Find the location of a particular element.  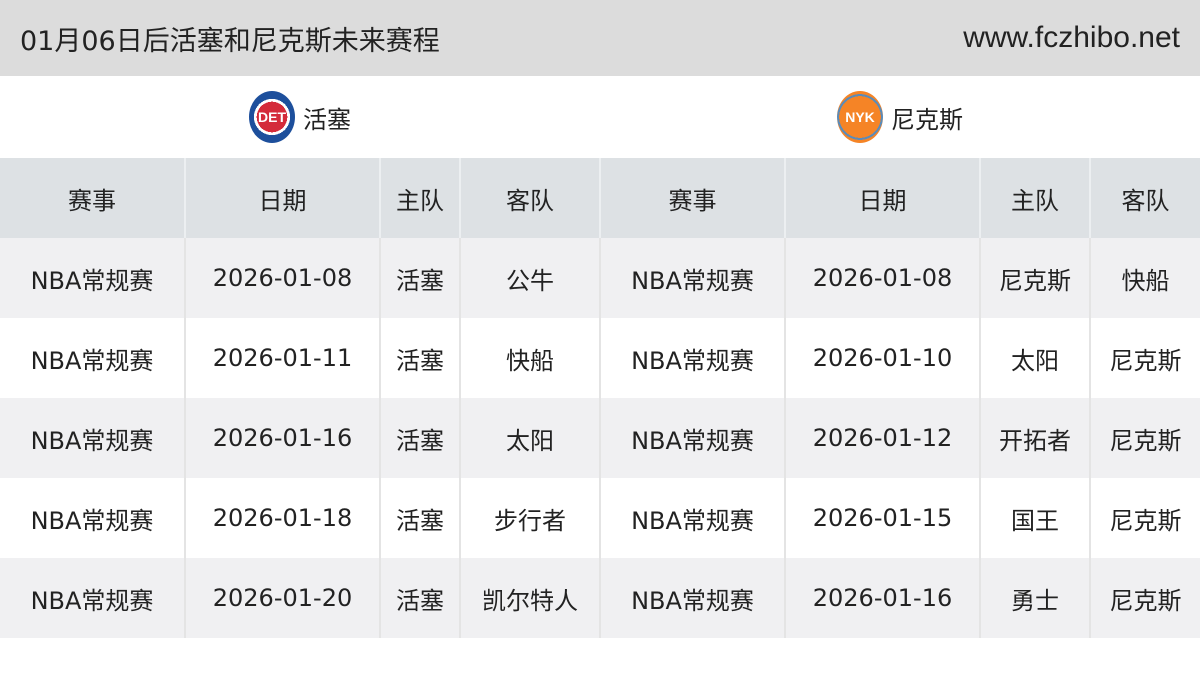

team-pistons: DET 活塞 is located at coordinates (300, 117).